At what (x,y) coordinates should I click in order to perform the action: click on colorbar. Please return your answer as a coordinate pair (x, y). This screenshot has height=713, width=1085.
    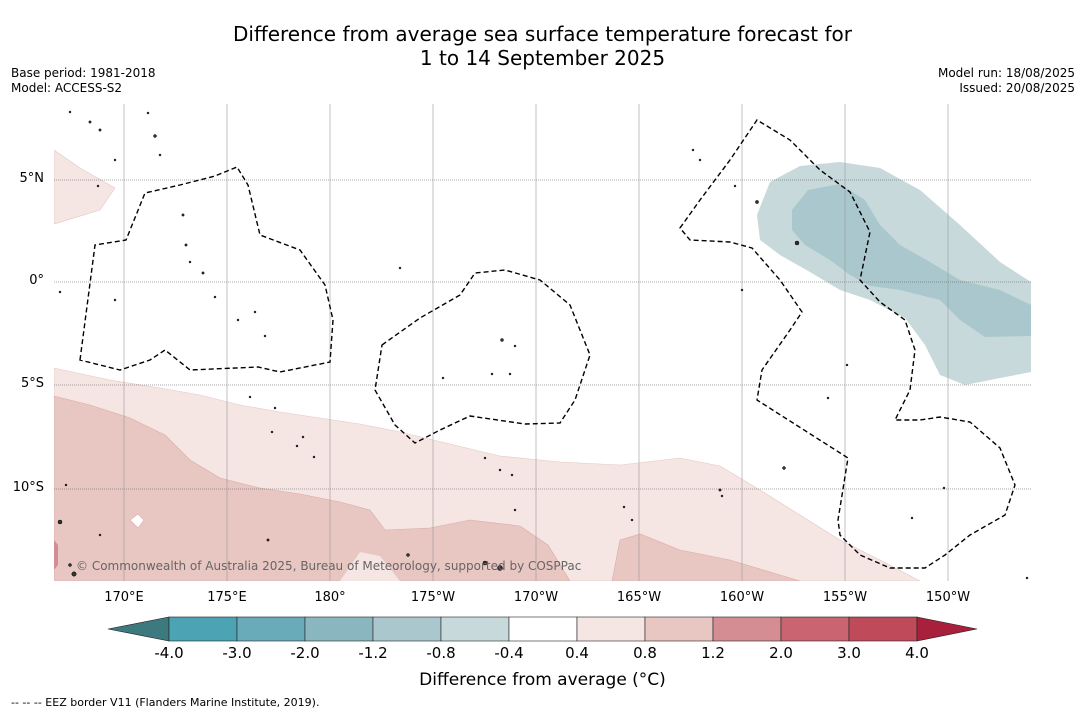
    Looking at the image, I should click on (542, 629).